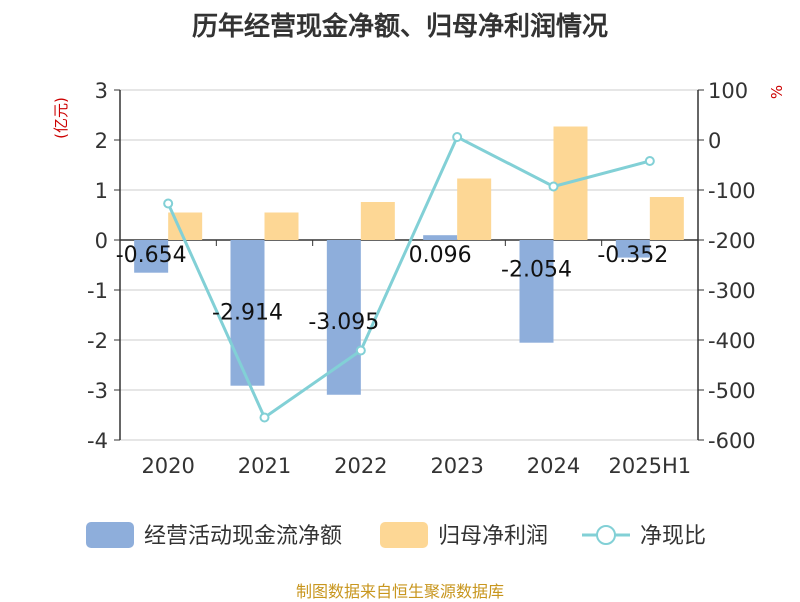  Describe the element at coordinates (167, 466) in the screenshot. I see `x-tick-label: 2020` at that location.